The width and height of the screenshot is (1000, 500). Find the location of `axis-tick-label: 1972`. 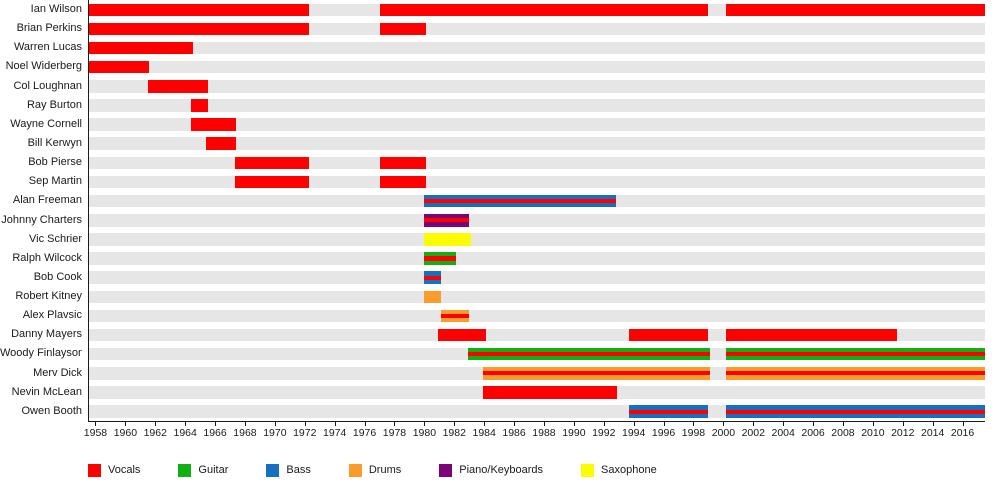

axis-tick-label: 1972 is located at coordinates (305, 433).